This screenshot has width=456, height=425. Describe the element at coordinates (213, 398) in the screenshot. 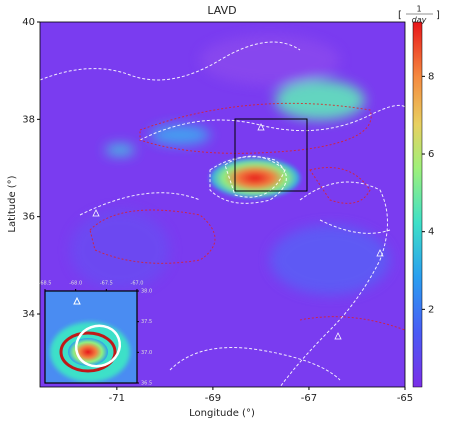

I see `x-tick-label: -69` at that location.